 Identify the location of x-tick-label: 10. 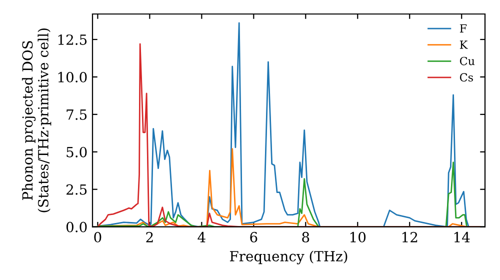
(358, 237).